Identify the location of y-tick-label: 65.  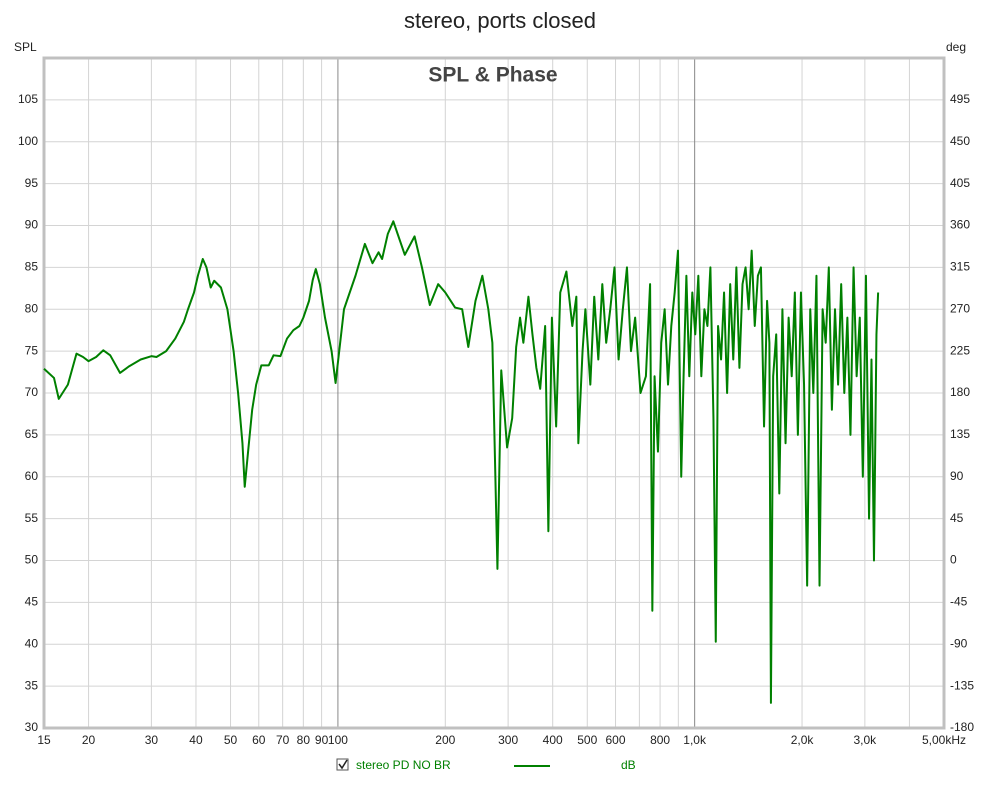
(32, 434).